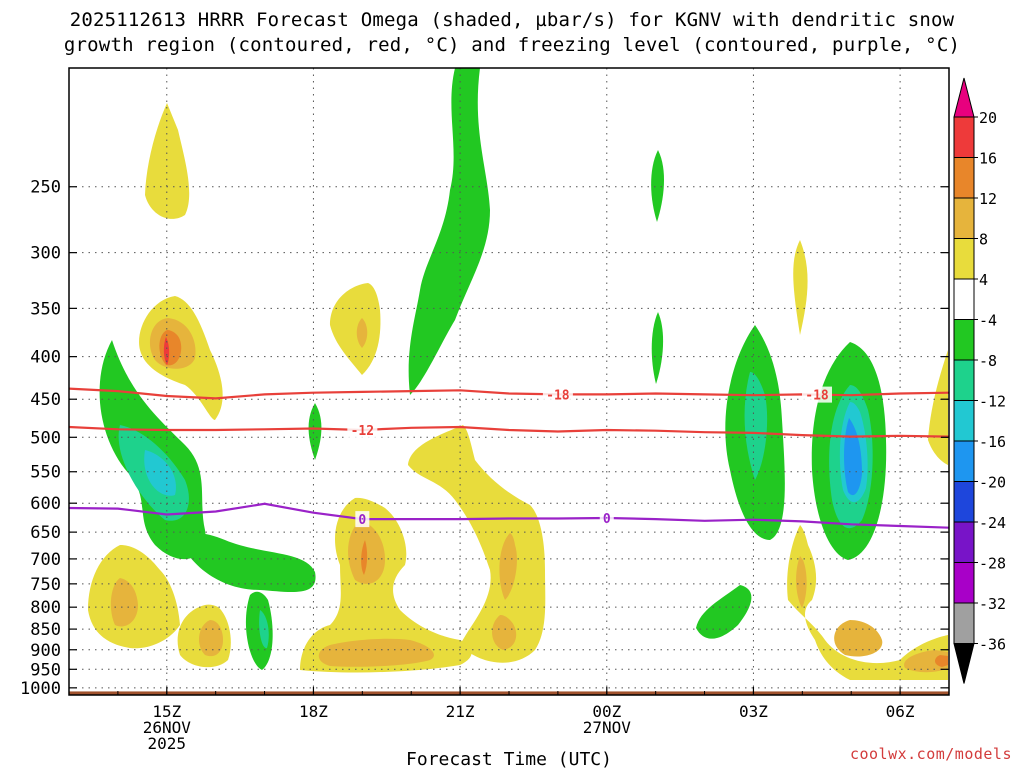 Image resolution: width=1024 pixels, height=768 pixels. What do you see at coordinates (930, 754) in the screenshot?
I see `site-credit: coolwx.com/models` at bounding box center [930, 754].